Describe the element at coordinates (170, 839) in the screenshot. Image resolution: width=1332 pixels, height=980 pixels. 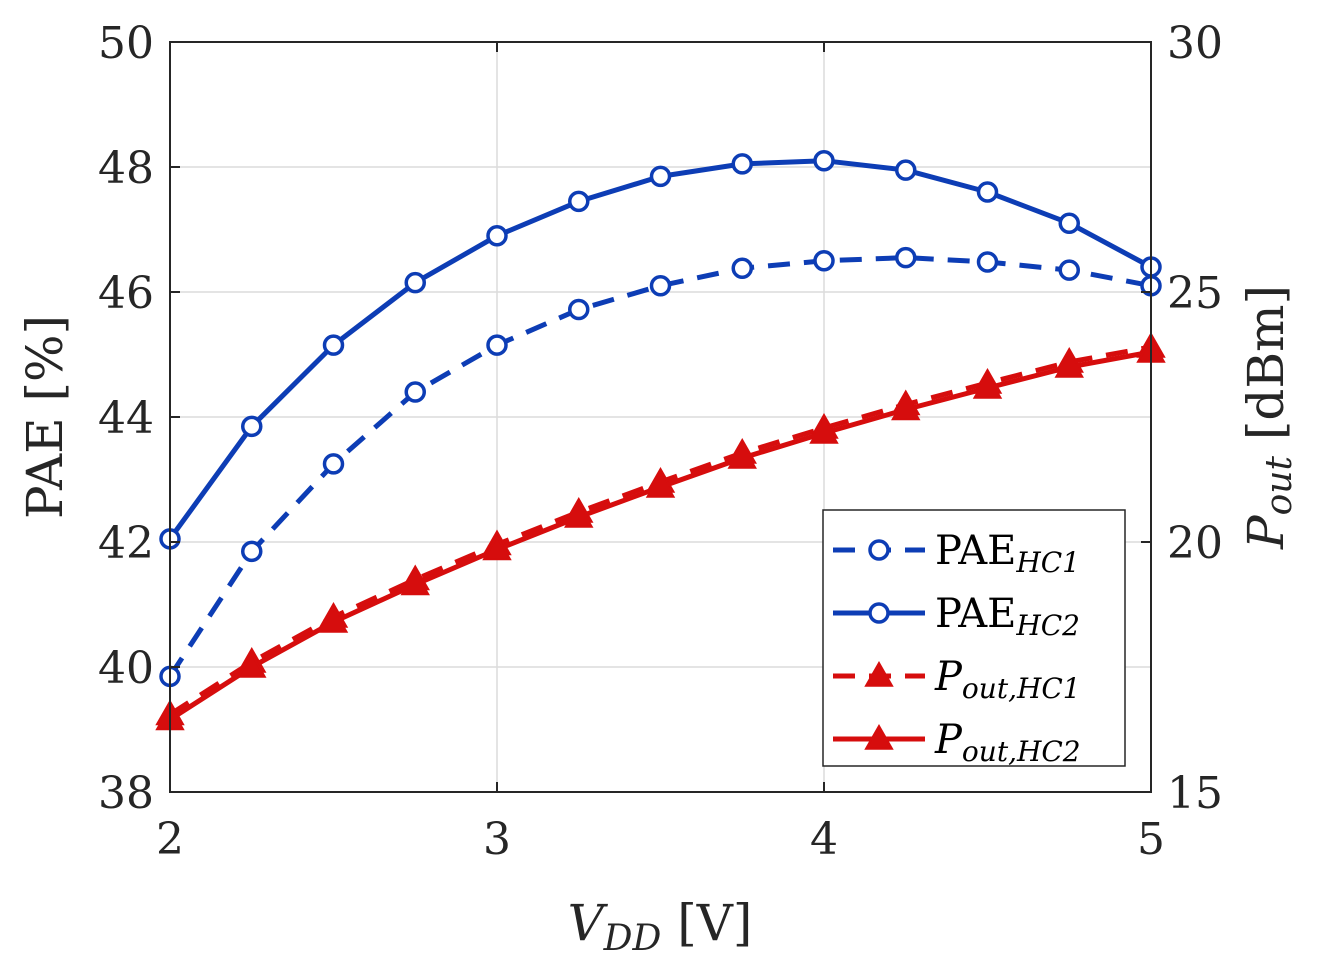
I see `x-tick-label: 2` at that location.